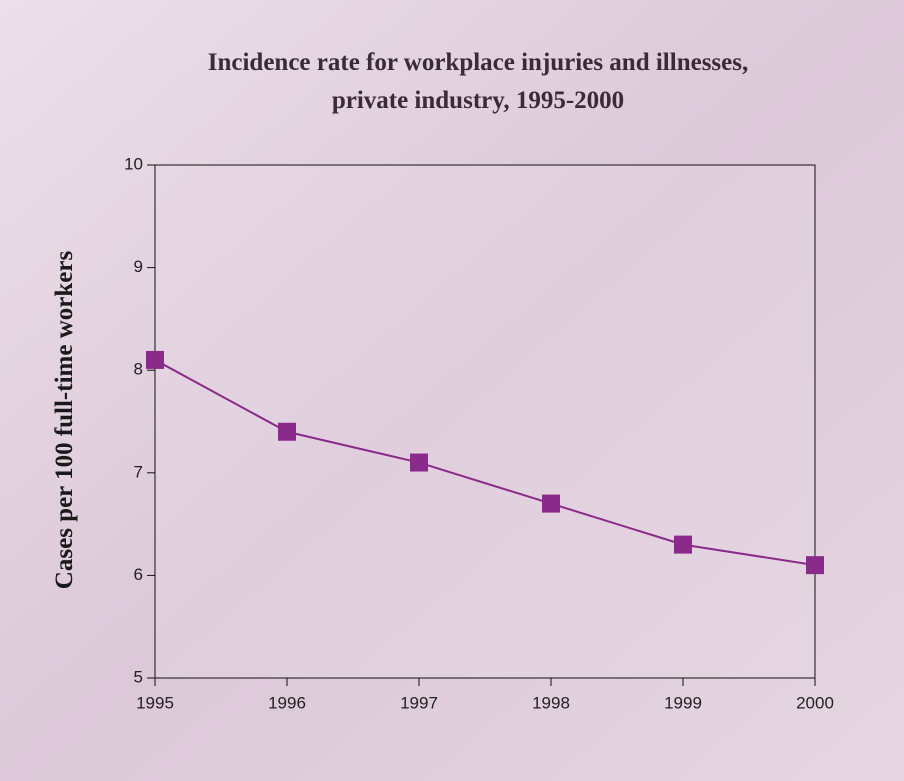 The image size is (904, 781). Describe the element at coordinates (64, 420) in the screenshot. I see `y-axis-label: Cases per 100 full-time workers` at that location.